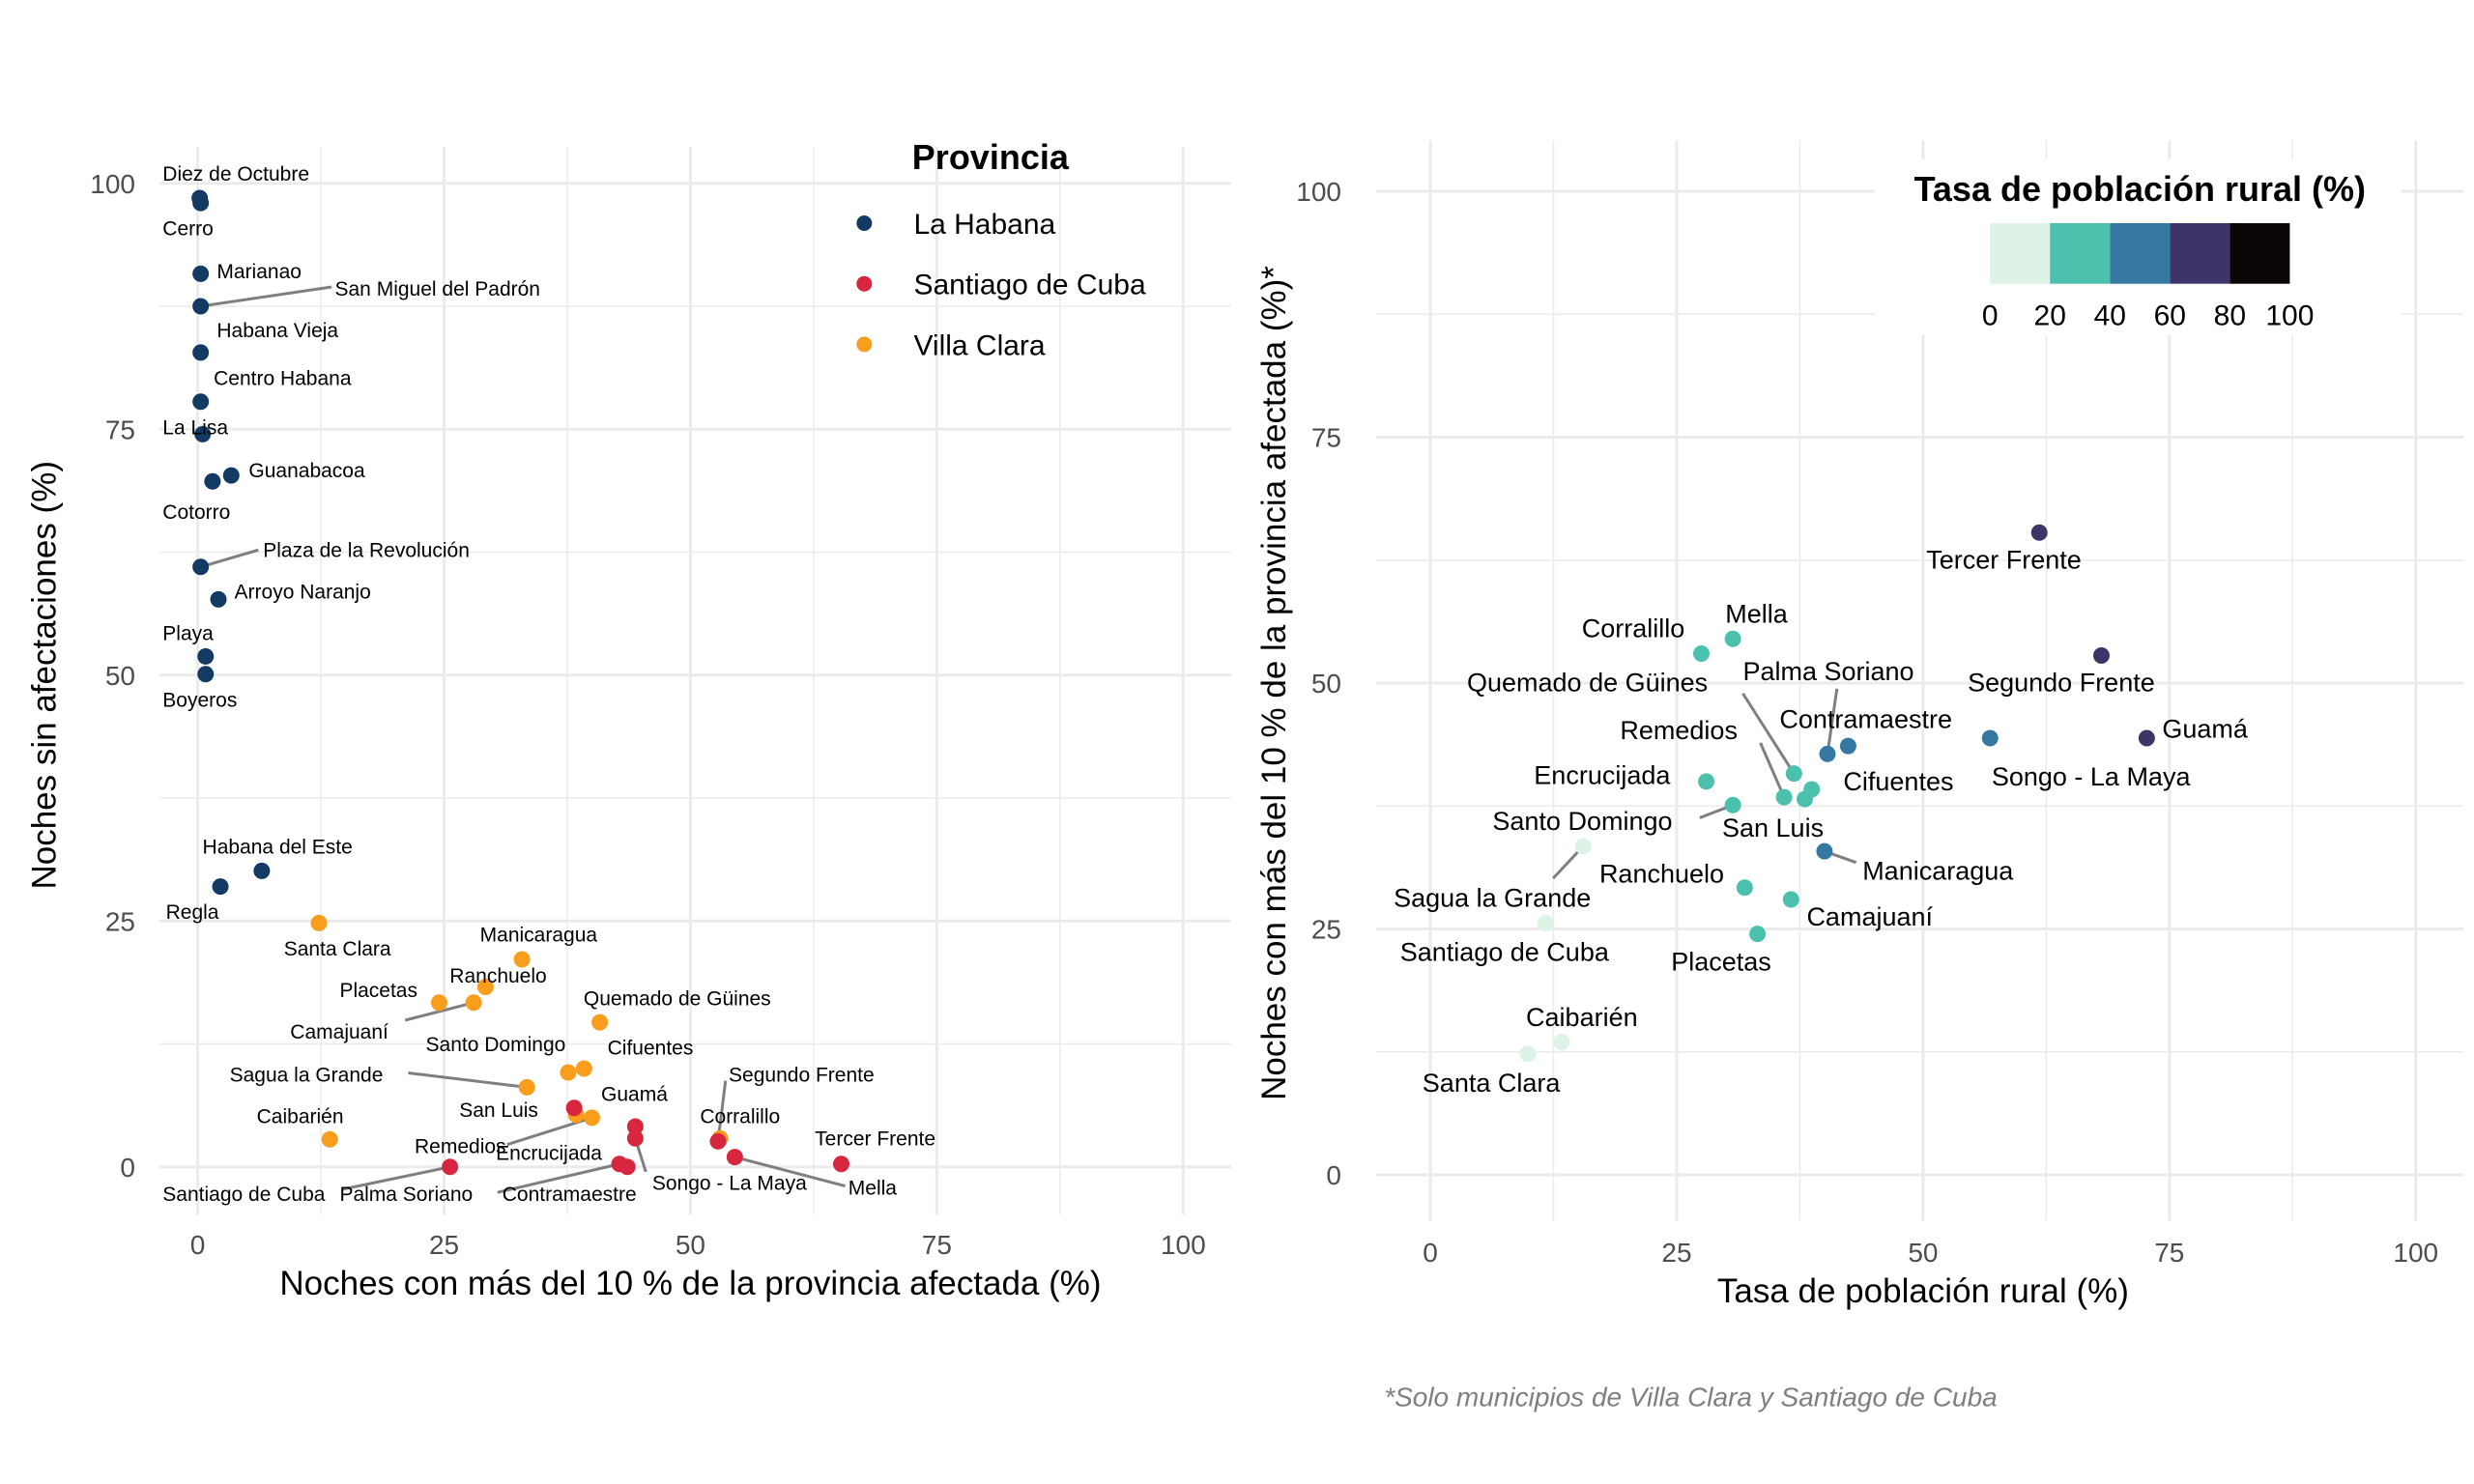 Image resolution: width=2474 pixels, height=1484 pixels. I want to click on x-tick-label: 75, so click(937, 1245).